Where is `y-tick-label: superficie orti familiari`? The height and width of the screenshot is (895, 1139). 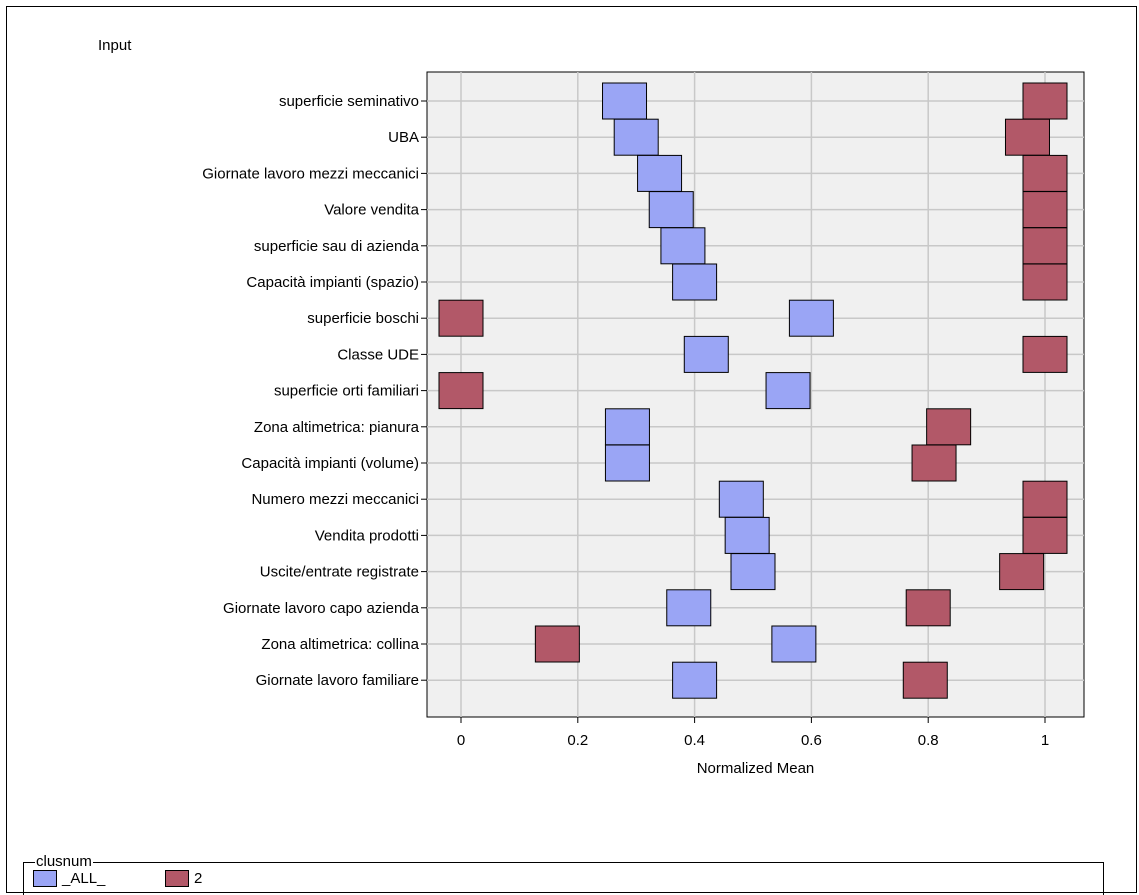
y-tick-label: superficie orti familiari is located at coordinates (346, 391).